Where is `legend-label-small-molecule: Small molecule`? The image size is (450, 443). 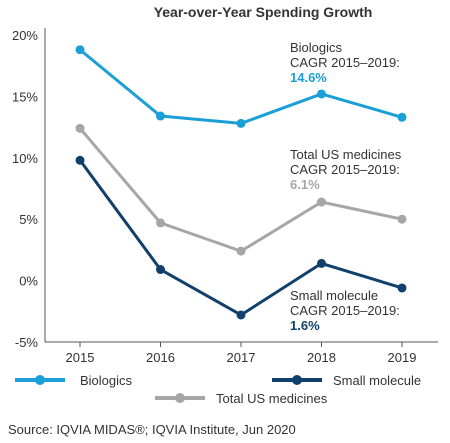
legend-label-small-molecule: Small molecule is located at coordinates (377, 380).